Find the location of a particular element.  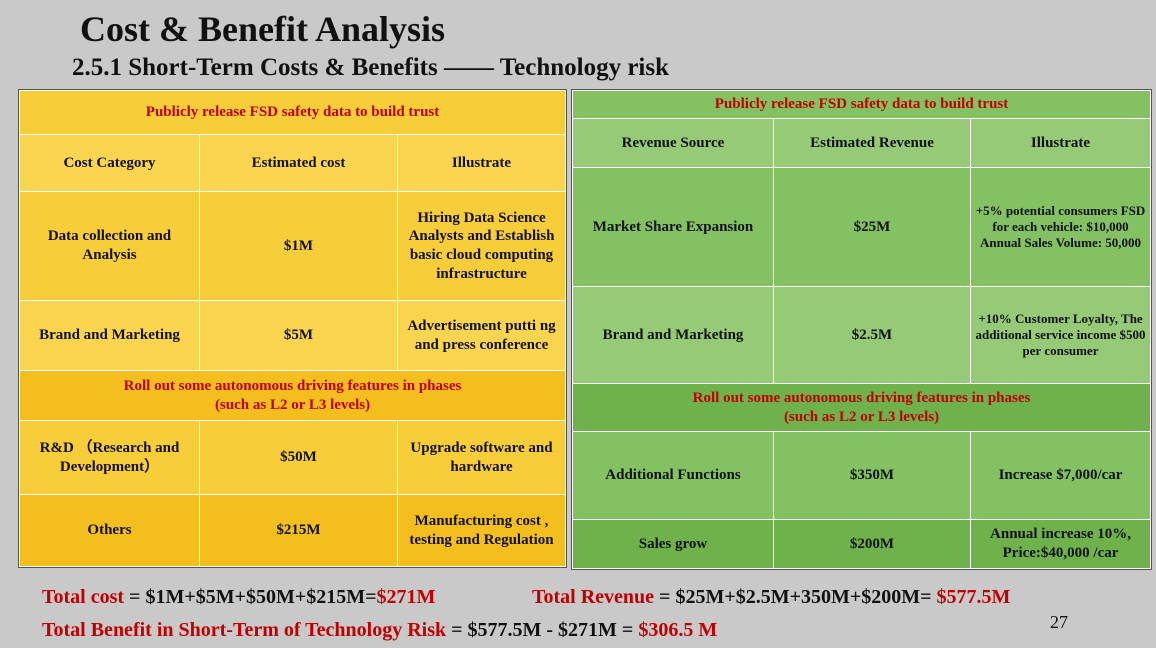

revenue-header-revenue: Estimated Revenue is located at coordinates (872, 143).